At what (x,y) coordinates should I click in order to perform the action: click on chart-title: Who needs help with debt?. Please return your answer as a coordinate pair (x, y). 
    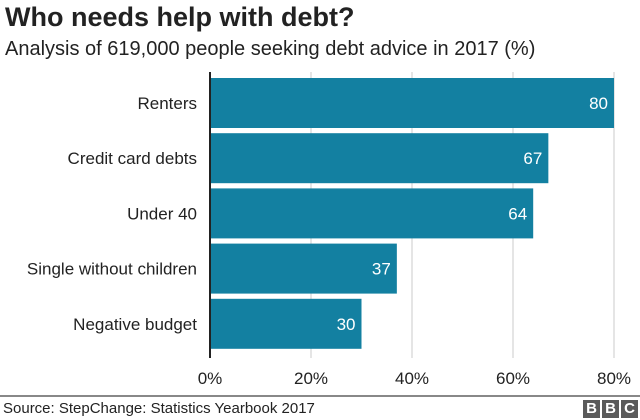
    Looking at the image, I should click on (180, 17).